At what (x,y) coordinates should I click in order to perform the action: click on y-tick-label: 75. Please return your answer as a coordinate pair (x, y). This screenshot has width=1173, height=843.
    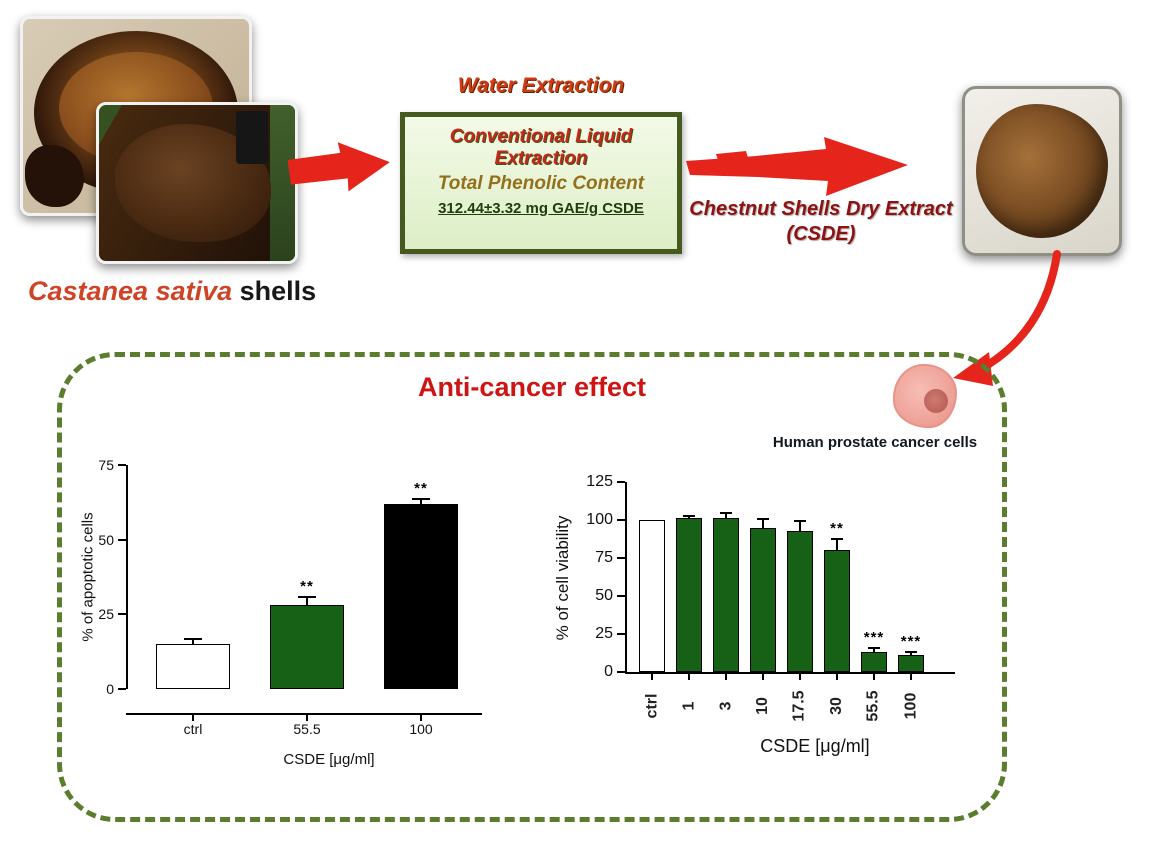
    Looking at the image, I should click on (604, 557).